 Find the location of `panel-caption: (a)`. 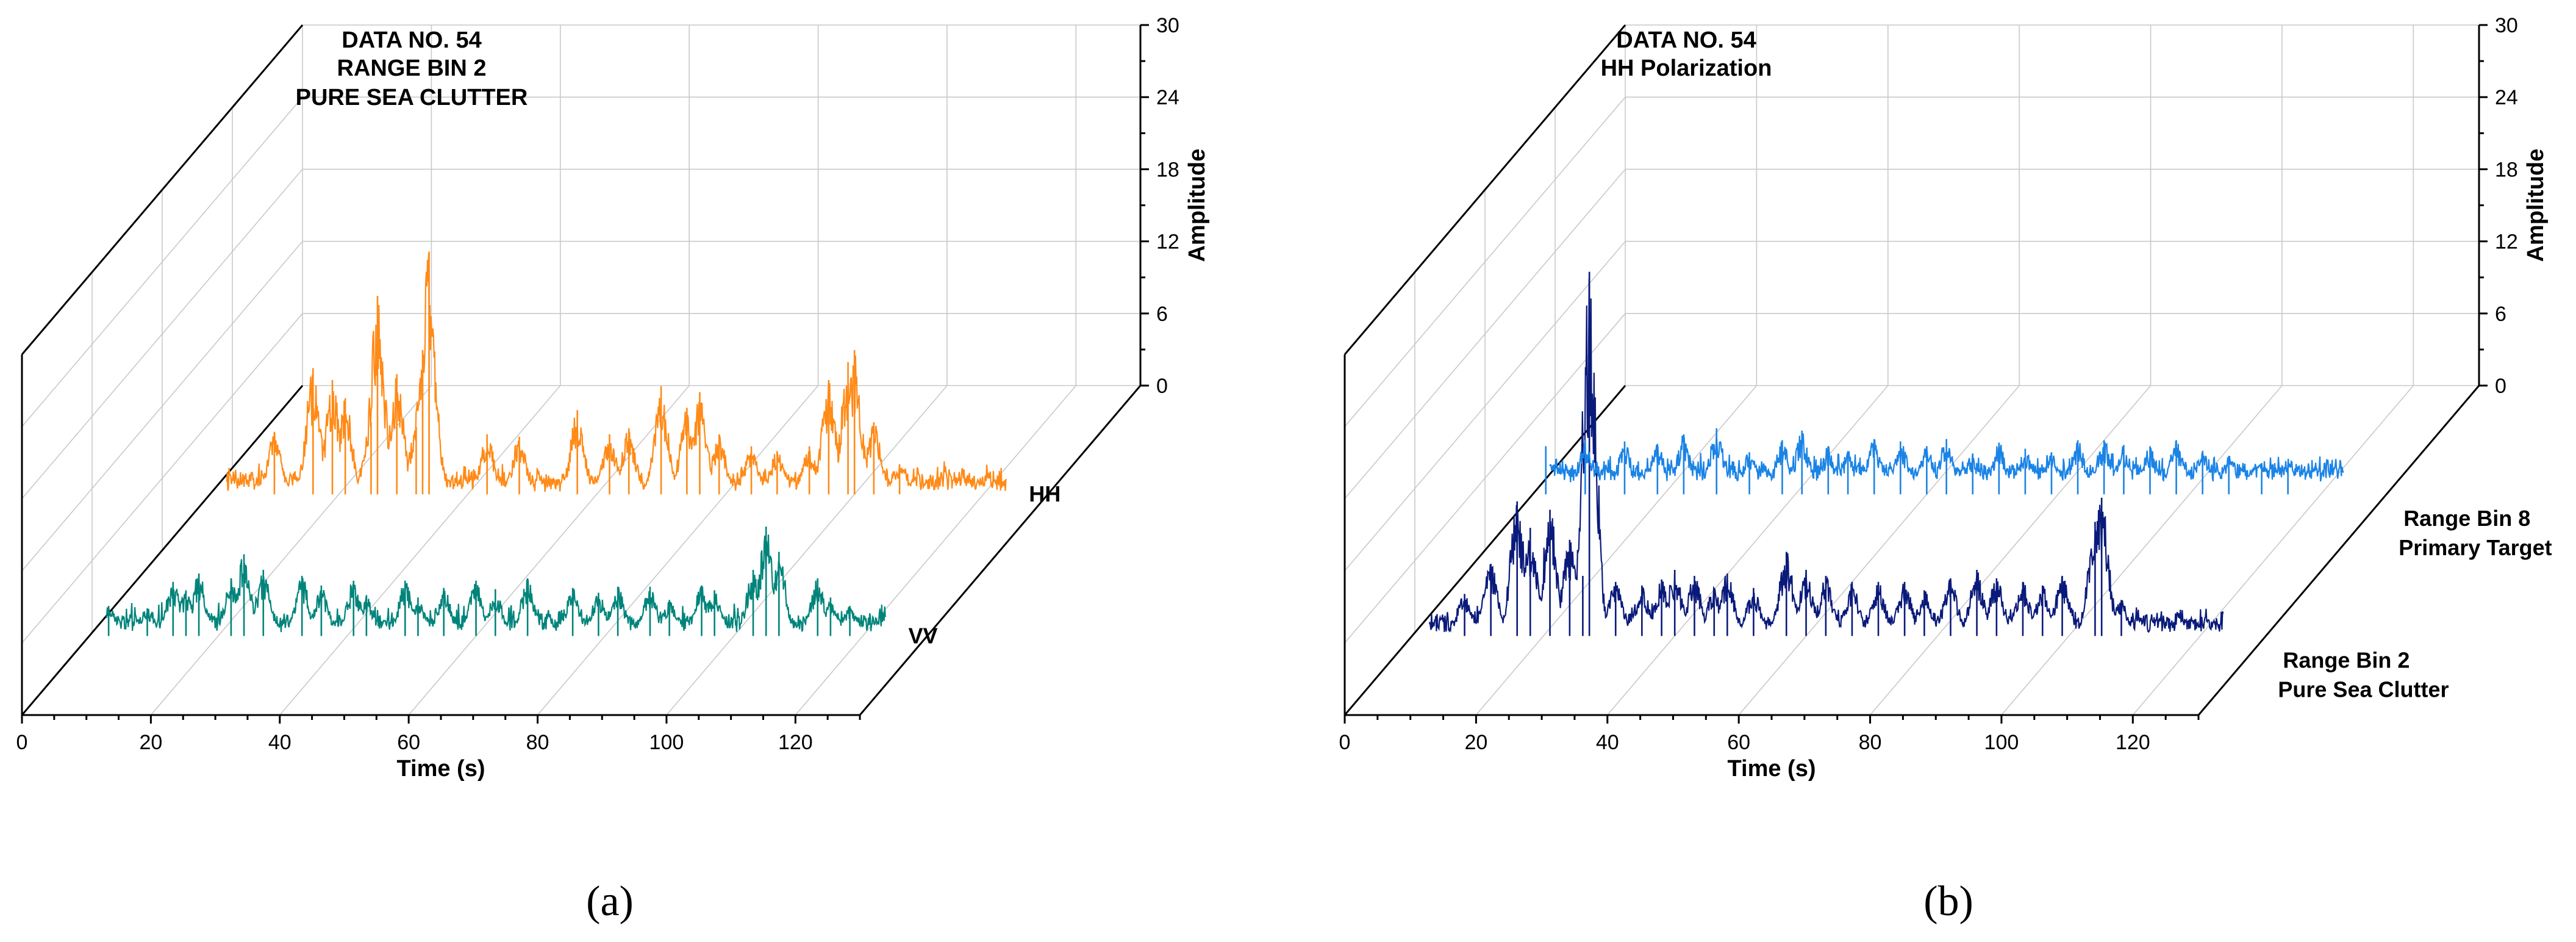

panel-caption: (a) is located at coordinates (610, 901).